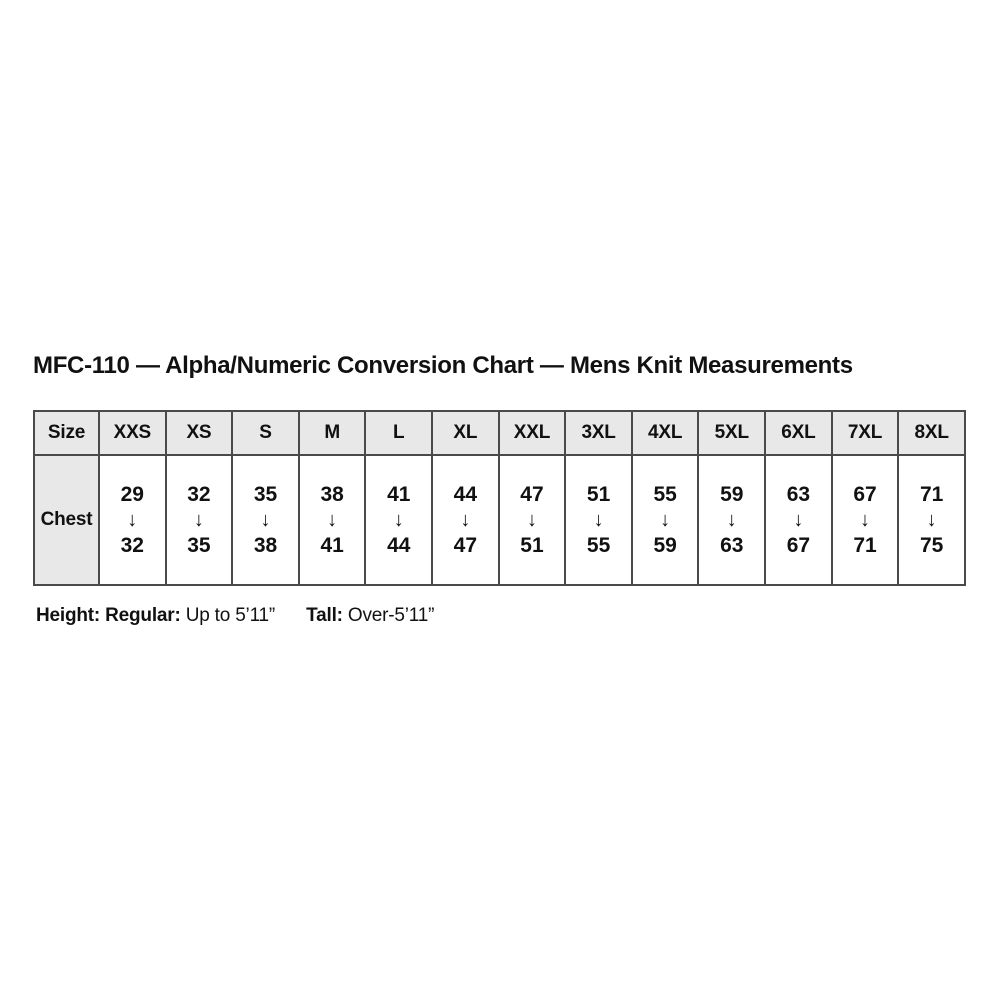 The width and height of the screenshot is (1000, 1000). I want to click on chest-range-xxl: 47 ↓ 51, so click(532, 520).